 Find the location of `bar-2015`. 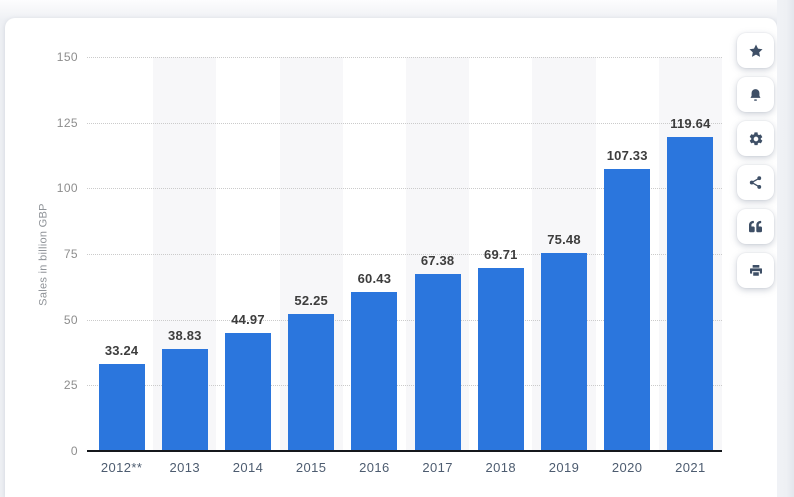

bar-2015 is located at coordinates (311, 382).